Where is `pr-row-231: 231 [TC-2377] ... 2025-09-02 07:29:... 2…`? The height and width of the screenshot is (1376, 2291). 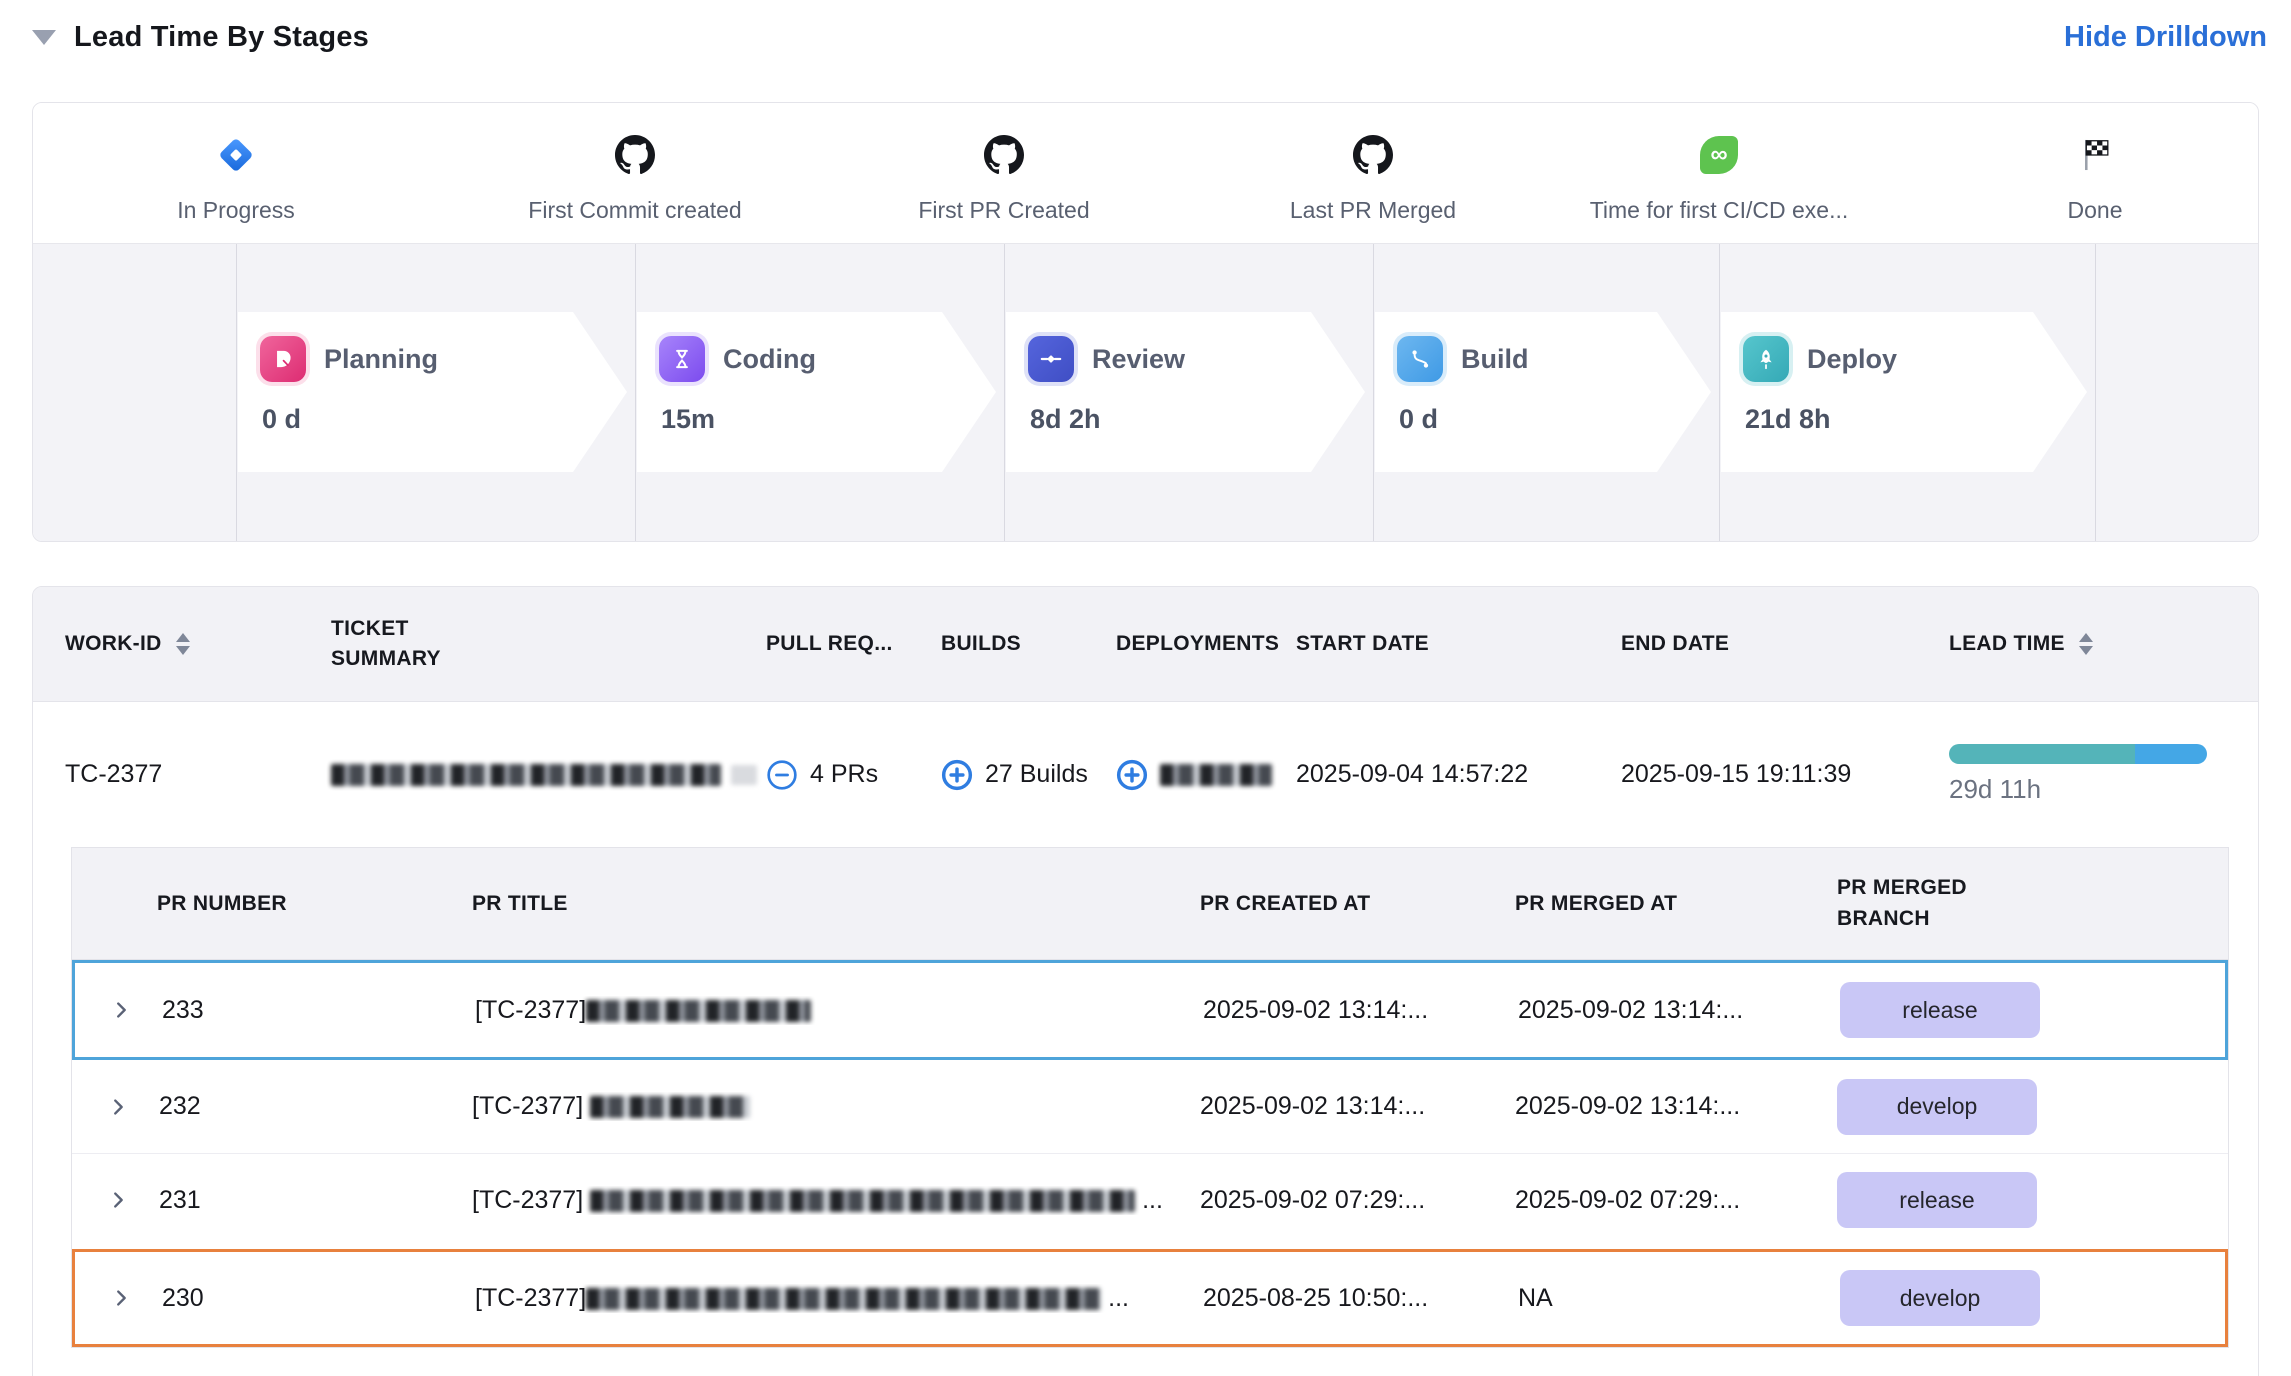
pr-row-231: 231 [TC-2377] ... 2025-09-02 07:29:... 2… is located at coordinates (1150, 1199).